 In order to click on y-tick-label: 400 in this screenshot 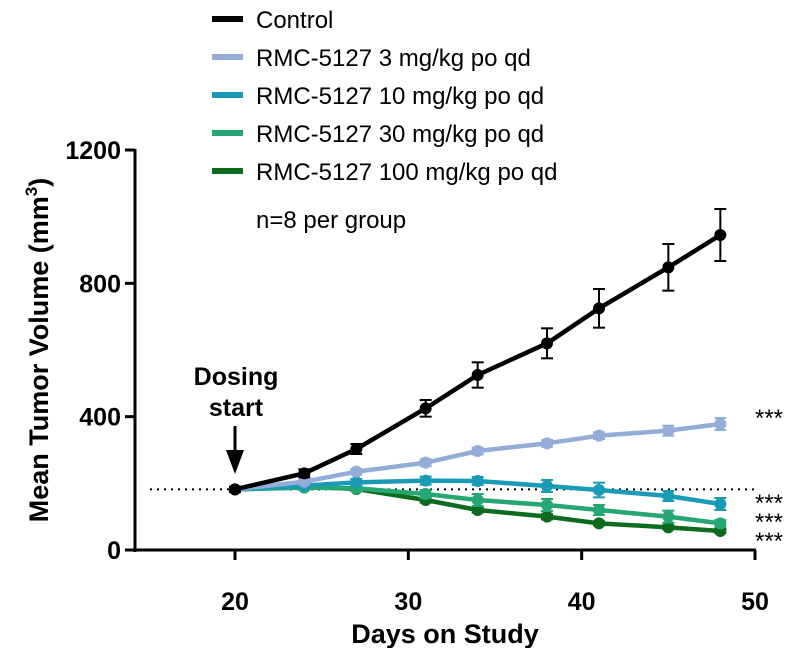, I will do `click(100, 418)`.